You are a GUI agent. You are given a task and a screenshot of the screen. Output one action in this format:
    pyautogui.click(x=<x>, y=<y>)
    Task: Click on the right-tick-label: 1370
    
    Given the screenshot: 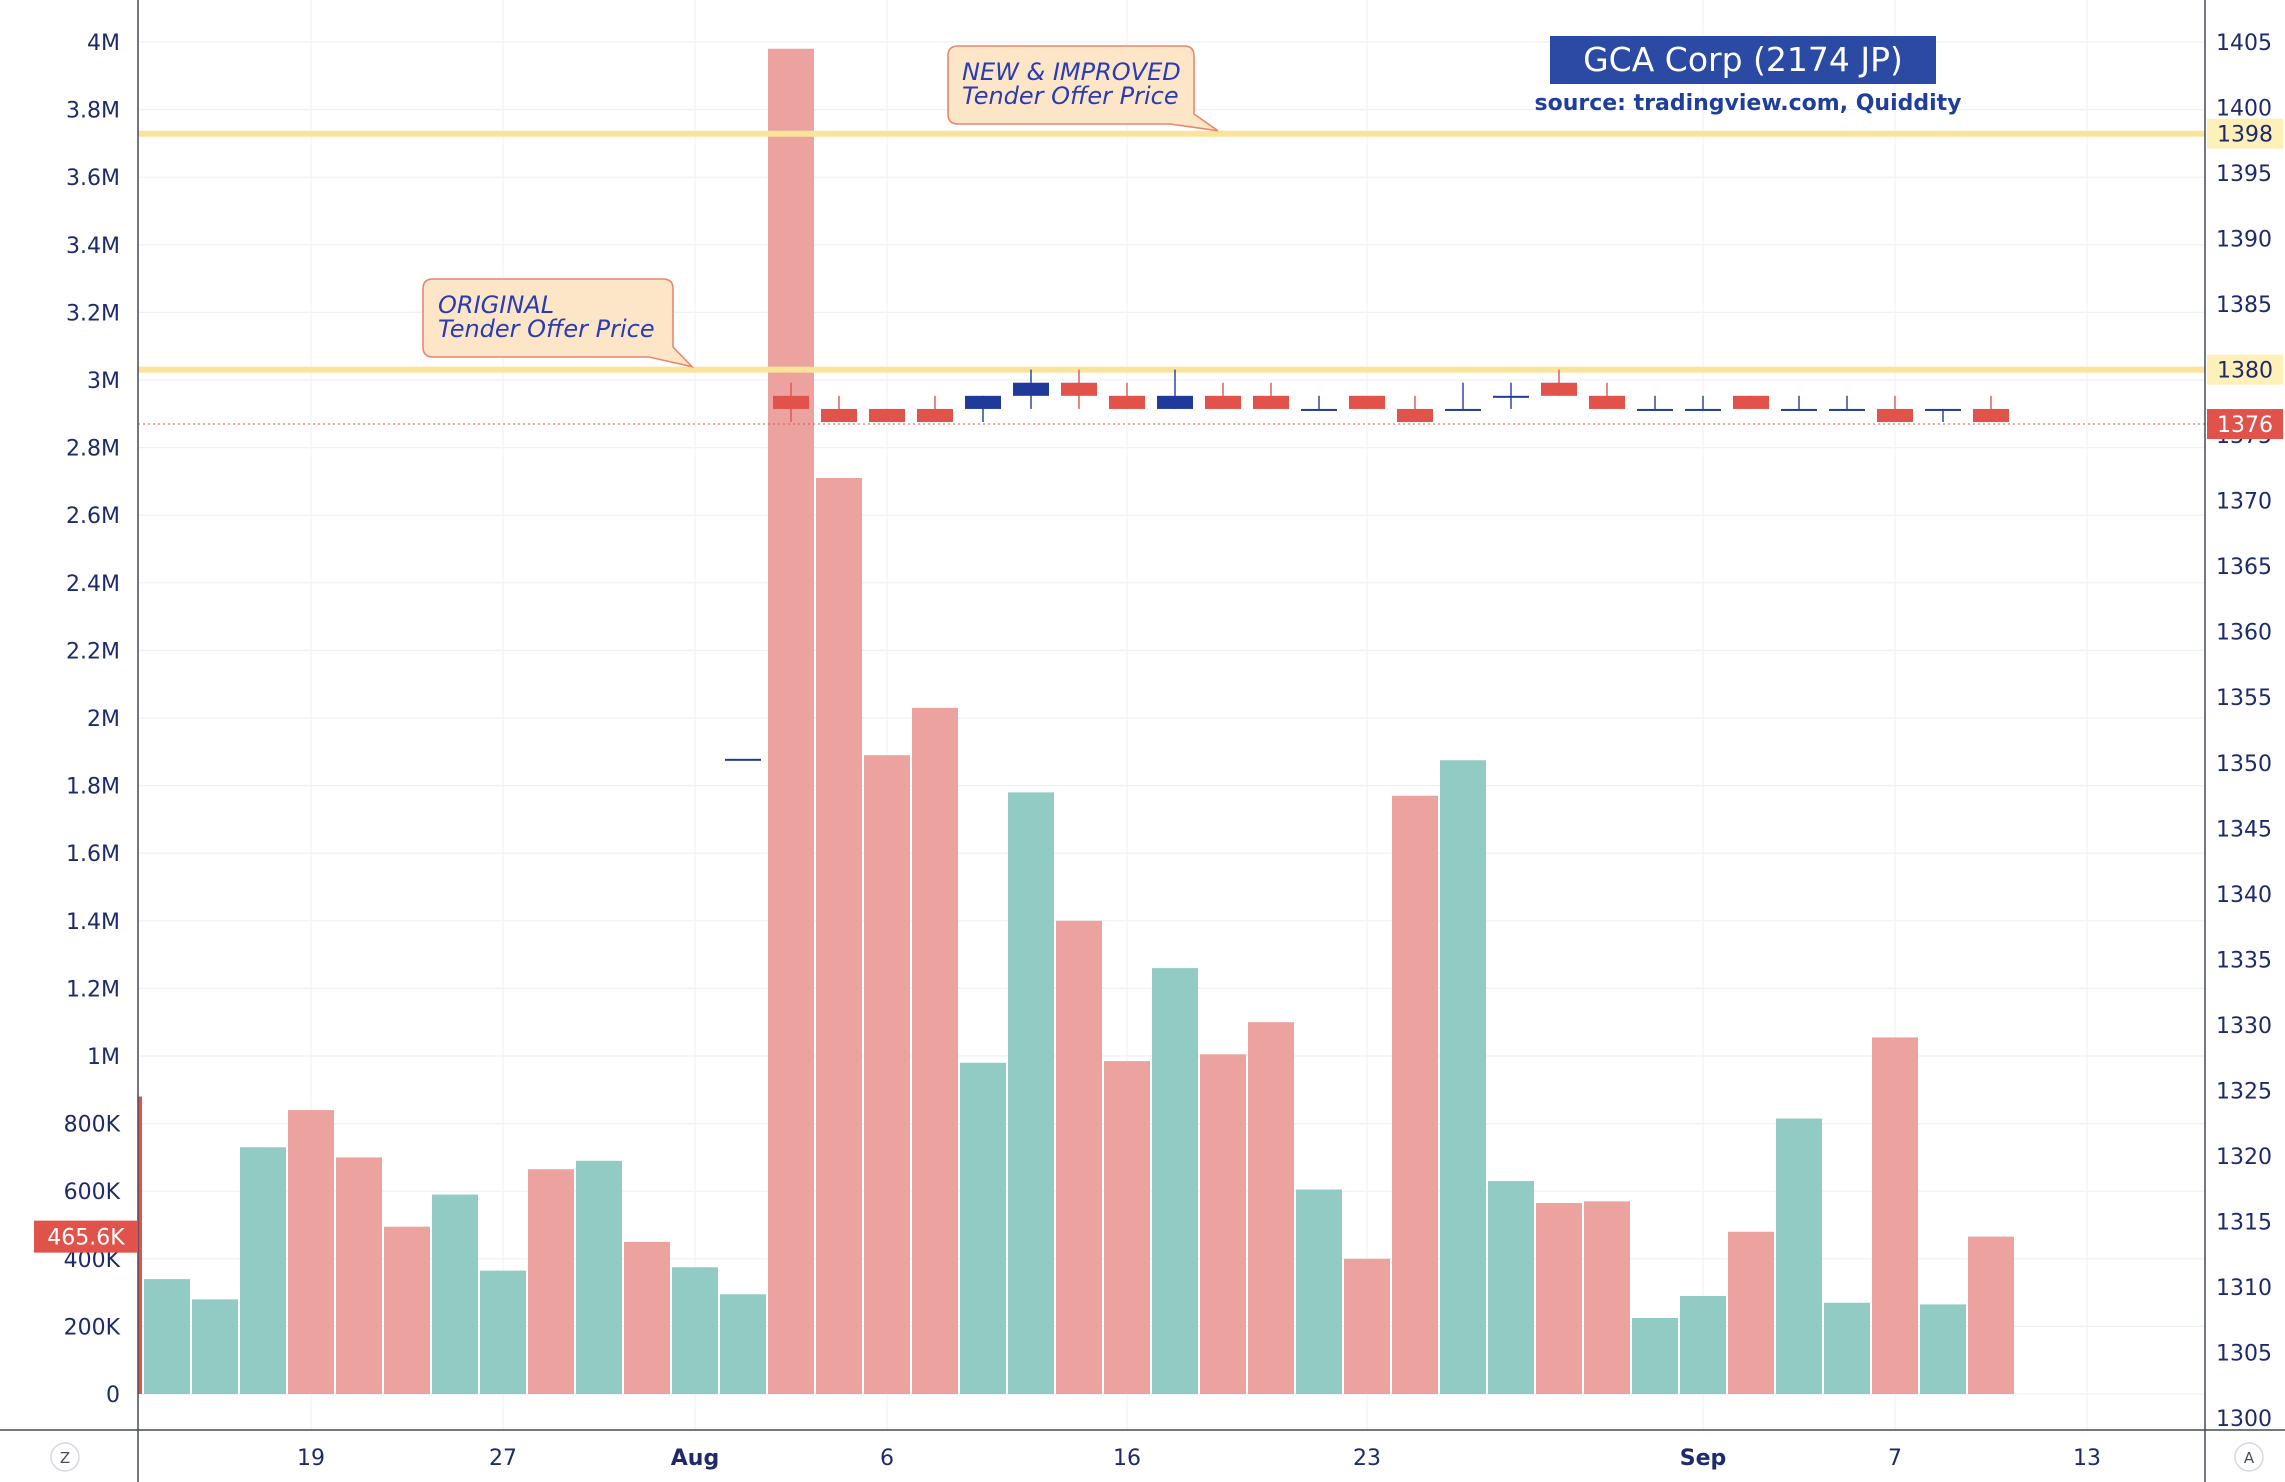 What is the action you would take?
    pyautogui.click(x=2244, y=502)
    